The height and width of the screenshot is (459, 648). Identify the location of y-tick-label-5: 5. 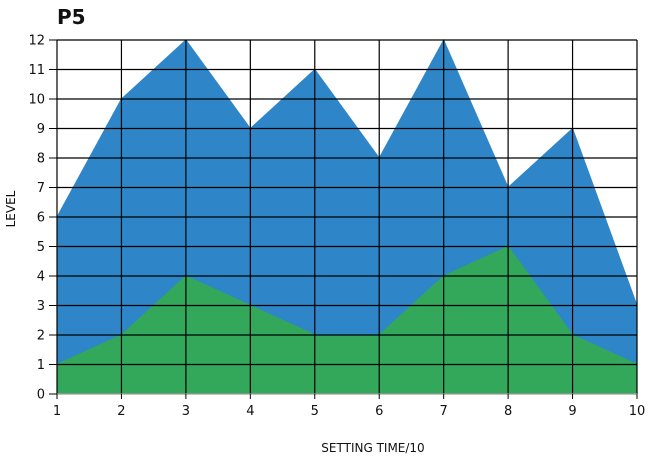
(41, 247).